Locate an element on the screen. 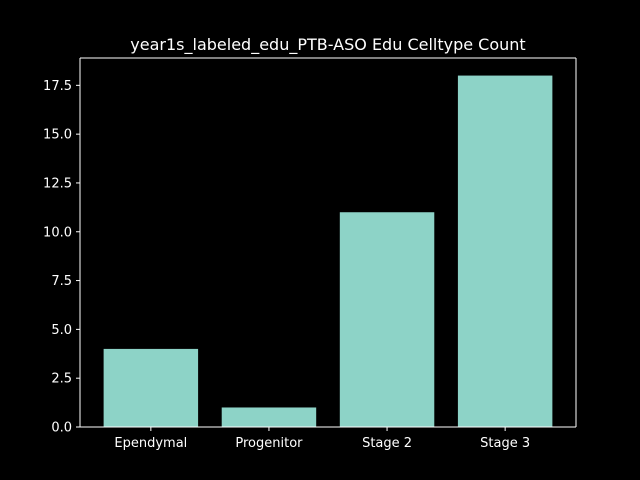 The height and width of the screenshot is (480, 640). y-tick-label: 12.5 is located at coordinates (57, 183).